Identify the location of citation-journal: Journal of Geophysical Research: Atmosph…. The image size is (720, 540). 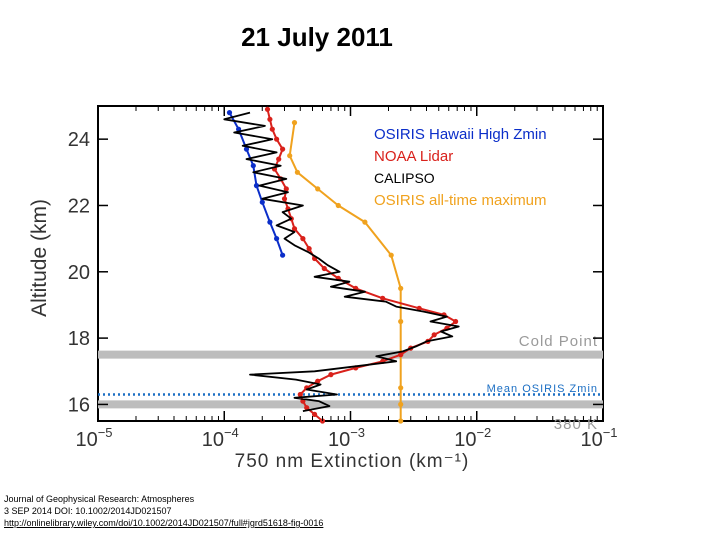
(99, 499).